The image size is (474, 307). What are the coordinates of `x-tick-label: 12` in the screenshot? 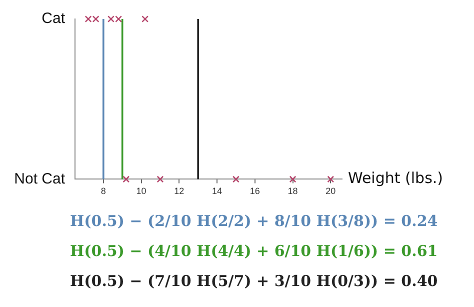 It's located at (179, 191).